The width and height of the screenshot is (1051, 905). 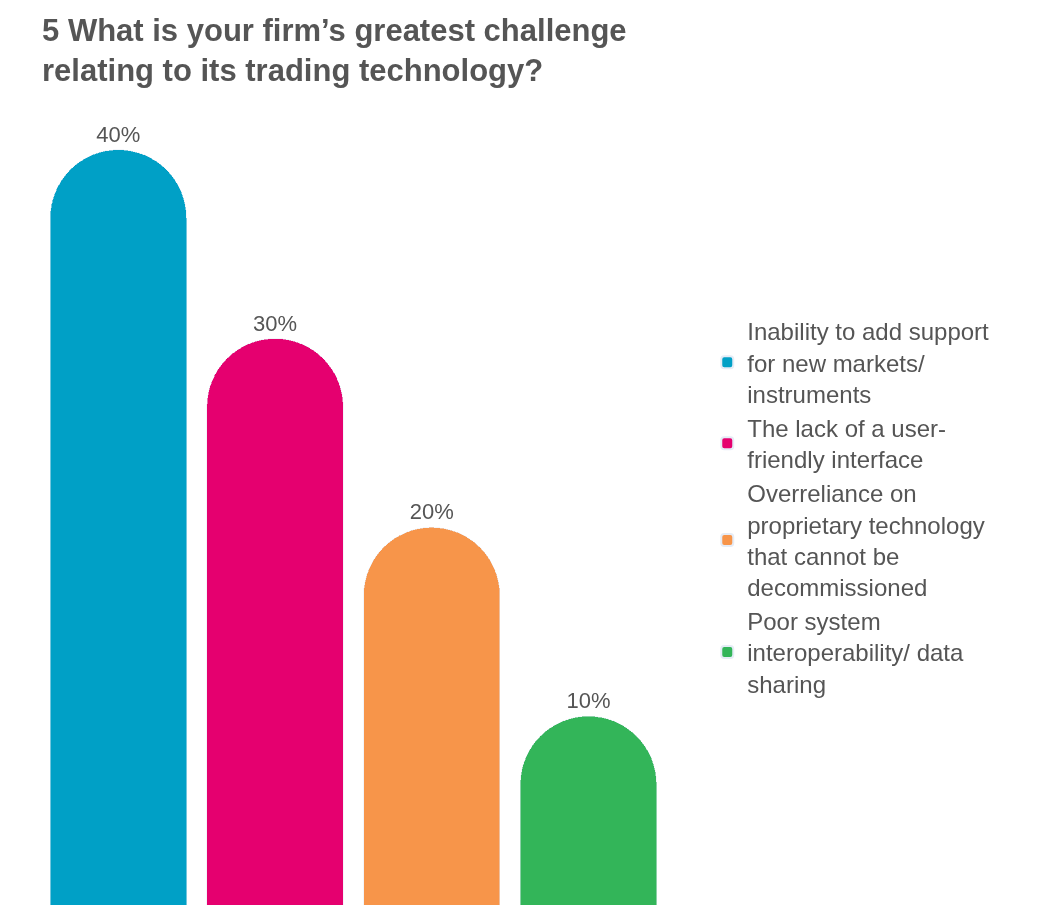 I want to click on chart-title: 5 What is your firm’s greatest challenge relating to its trading technology?, so click(x=334, y=50).